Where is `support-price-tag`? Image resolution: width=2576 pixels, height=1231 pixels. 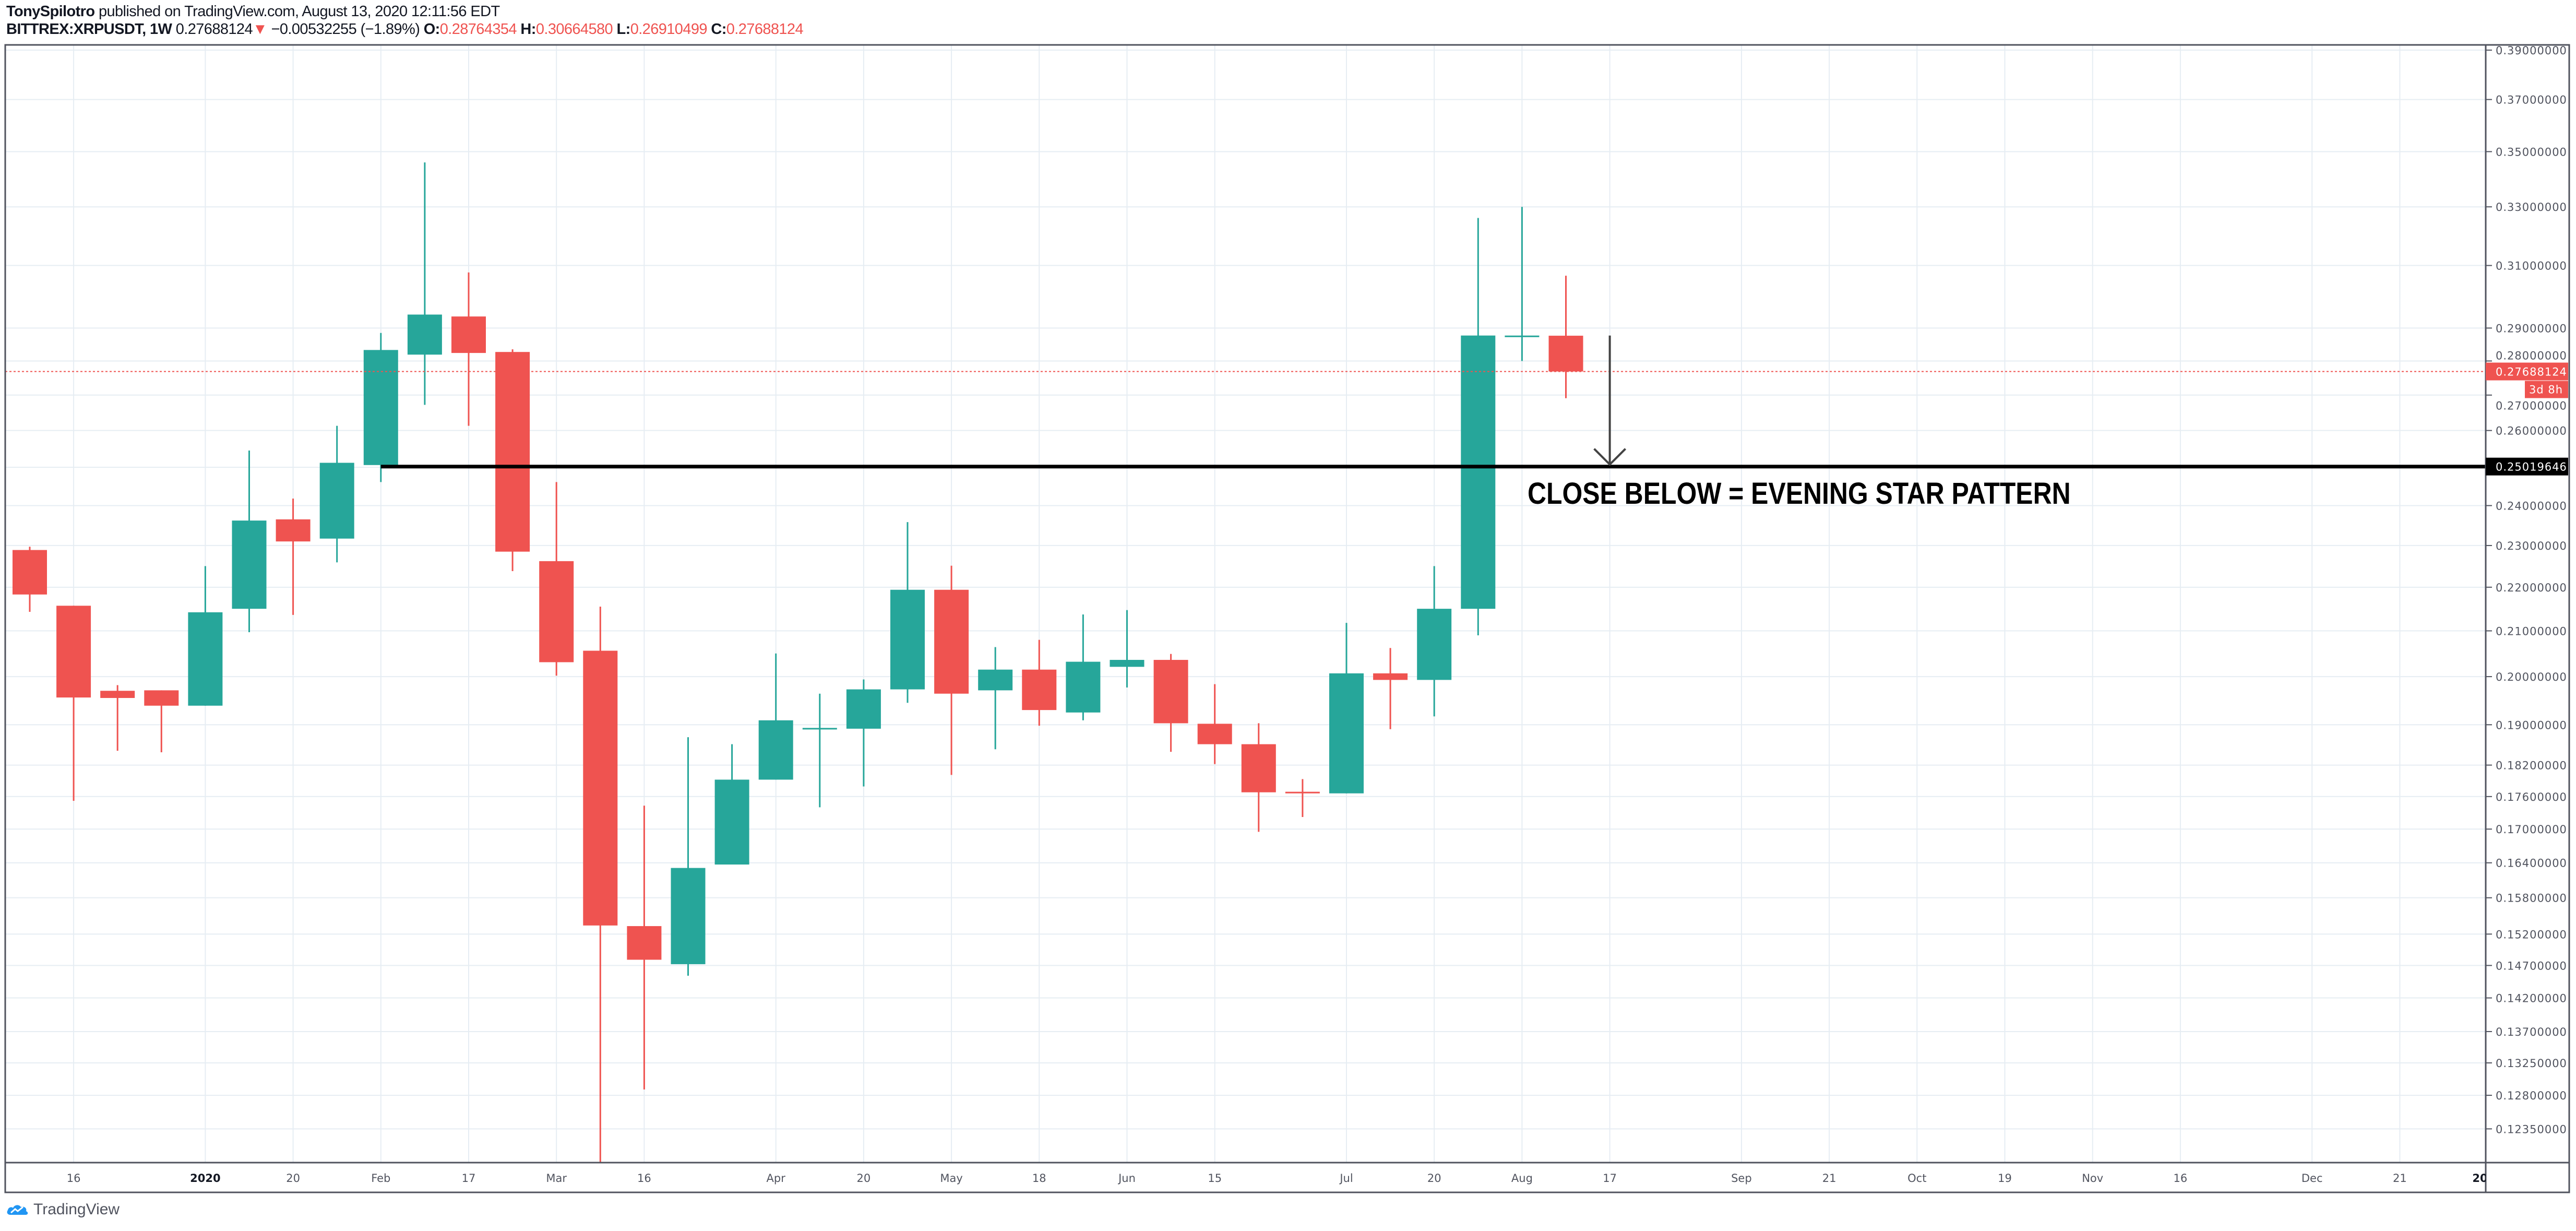 support-price-tag is located at coordinates (2527, 466).